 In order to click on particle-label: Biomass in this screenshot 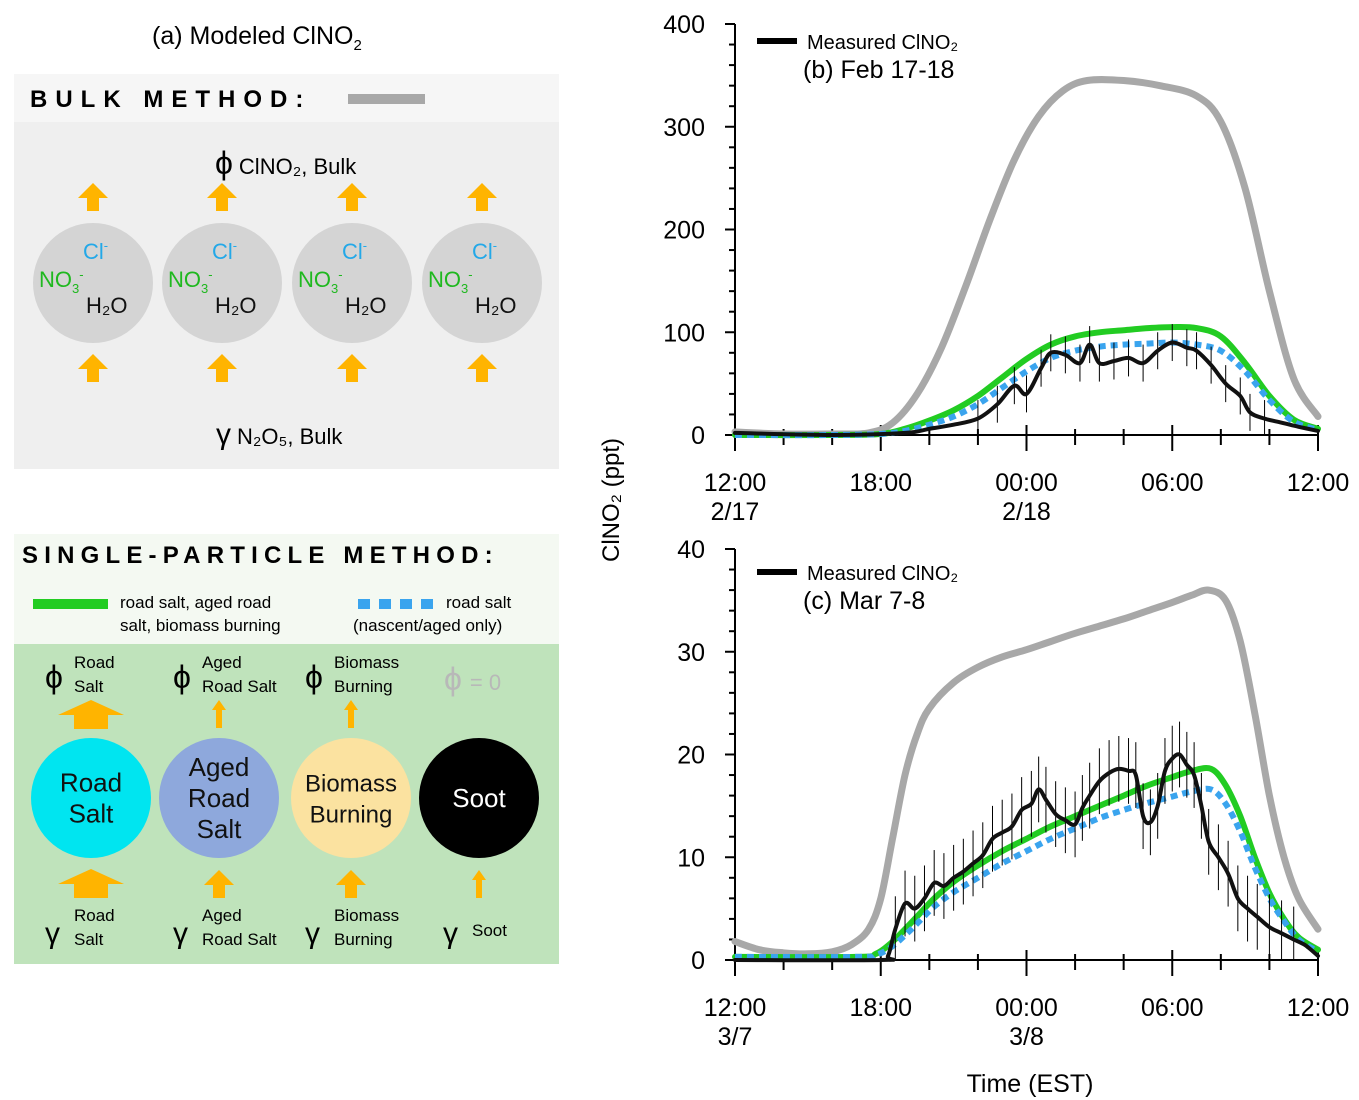, I will do `click(351, 784)`.